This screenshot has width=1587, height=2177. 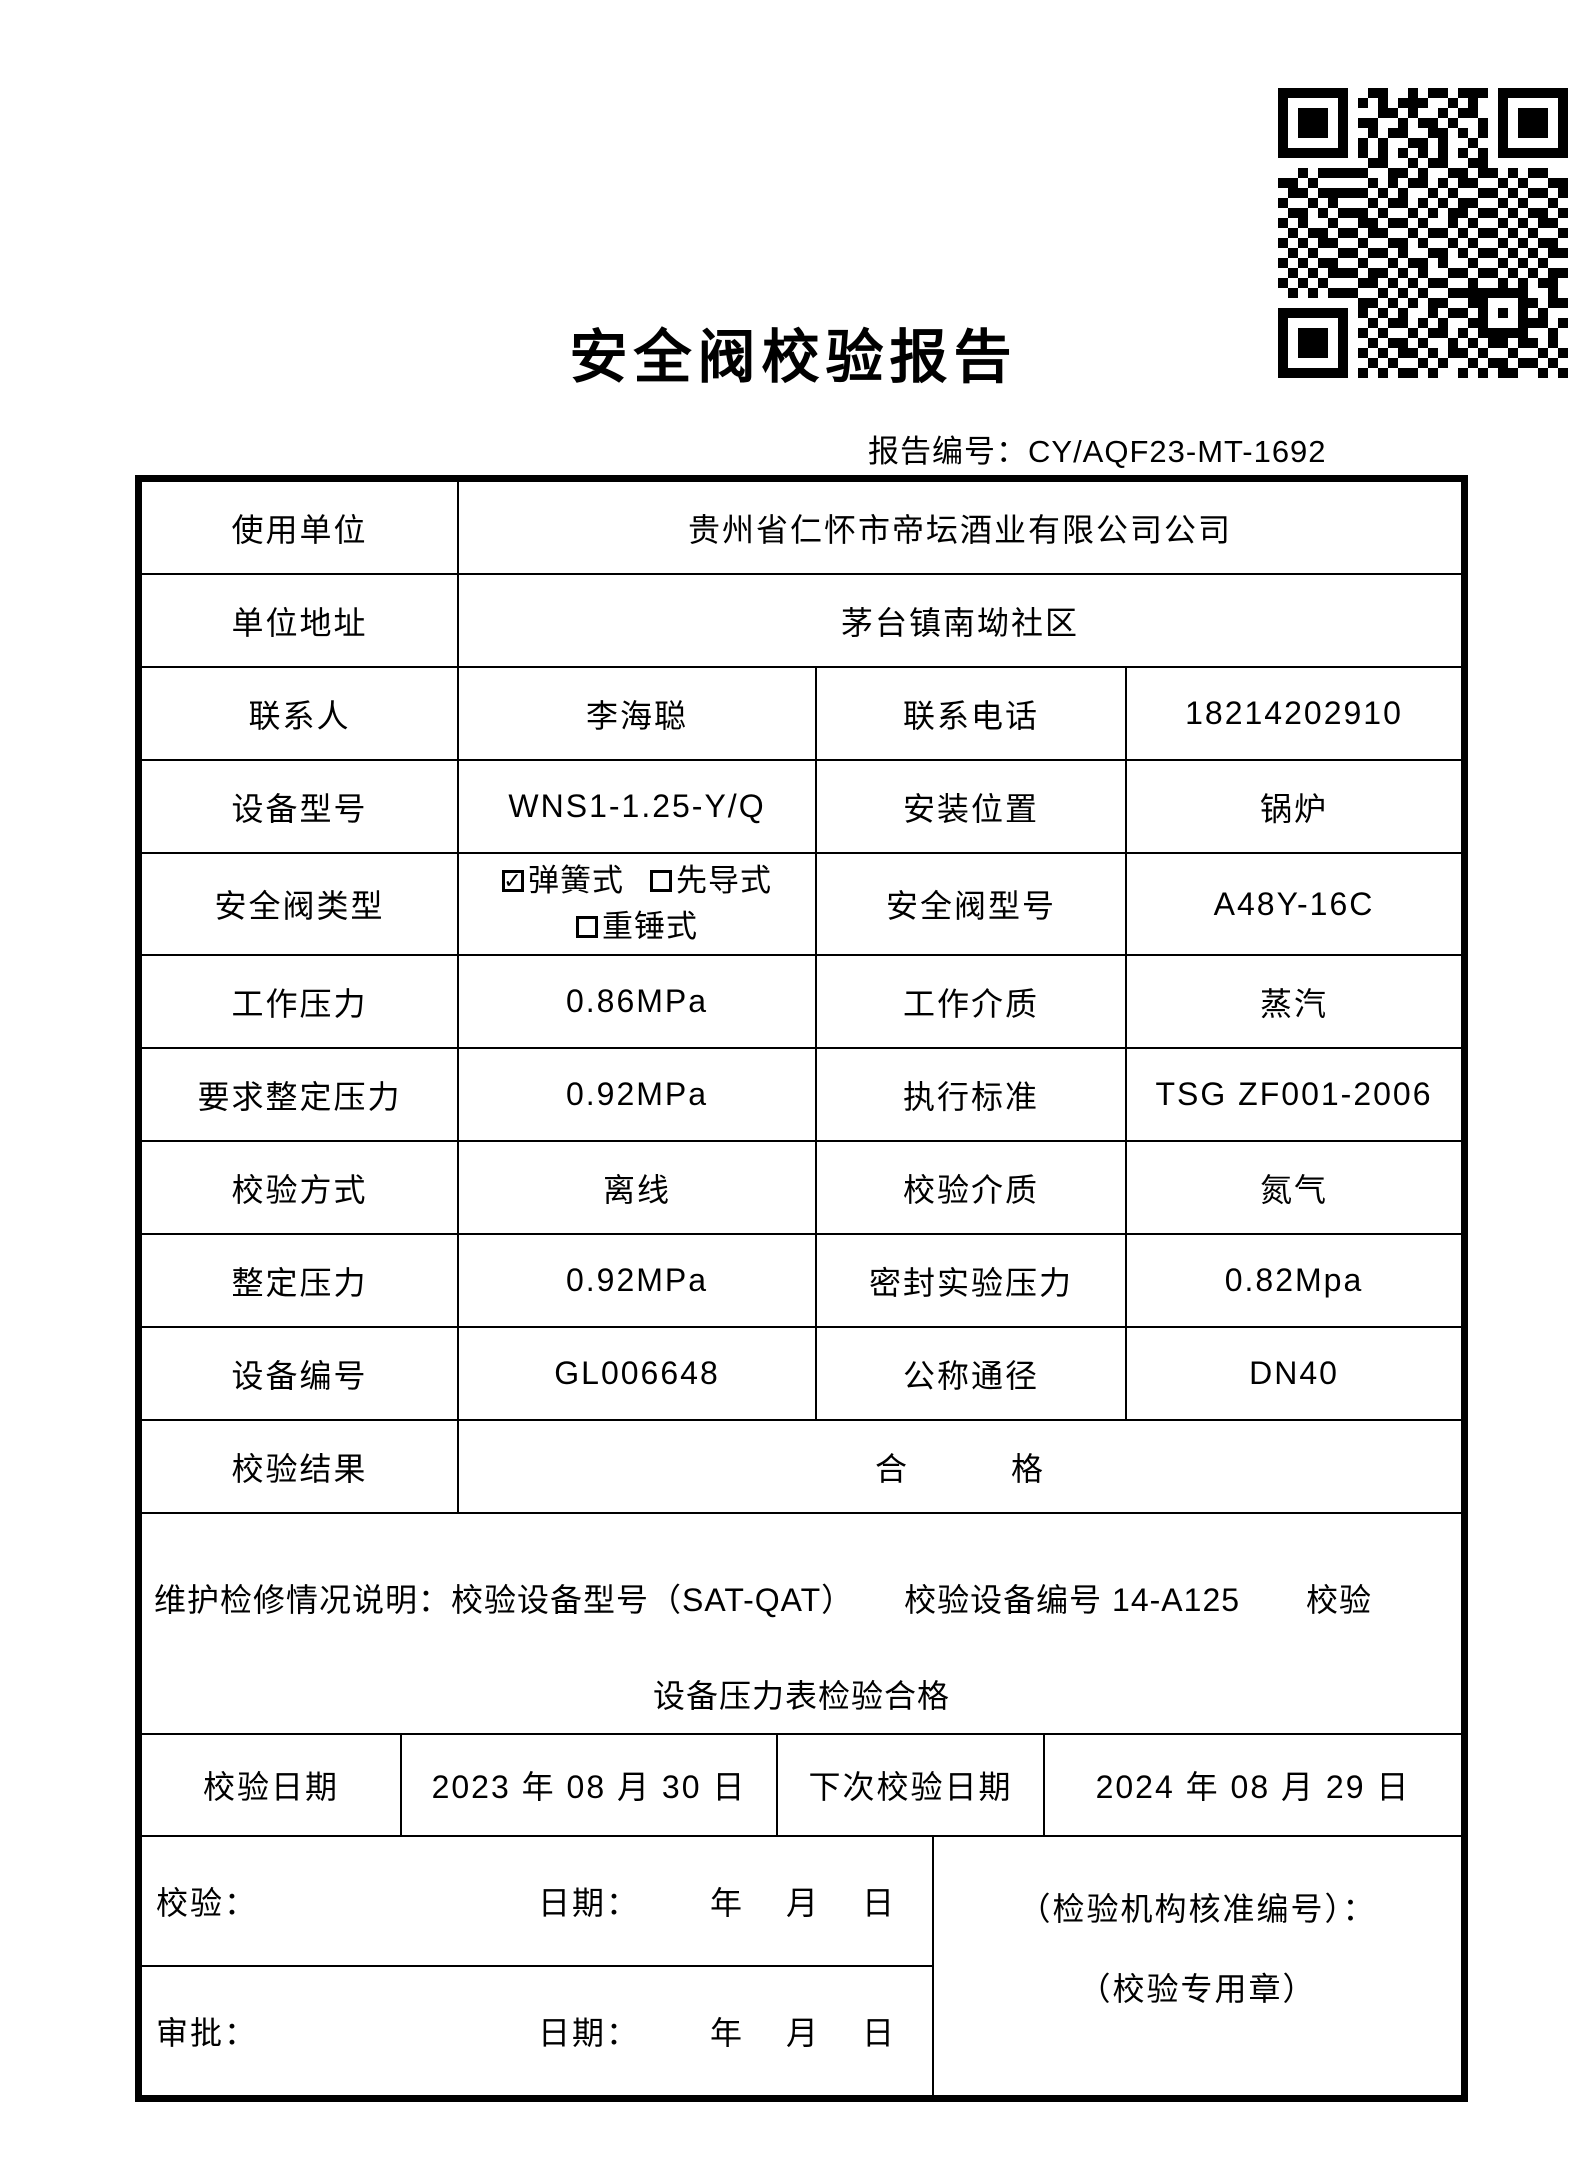 I want to click on valve-type-line2: 重锤式, so click(x=637, y=927).